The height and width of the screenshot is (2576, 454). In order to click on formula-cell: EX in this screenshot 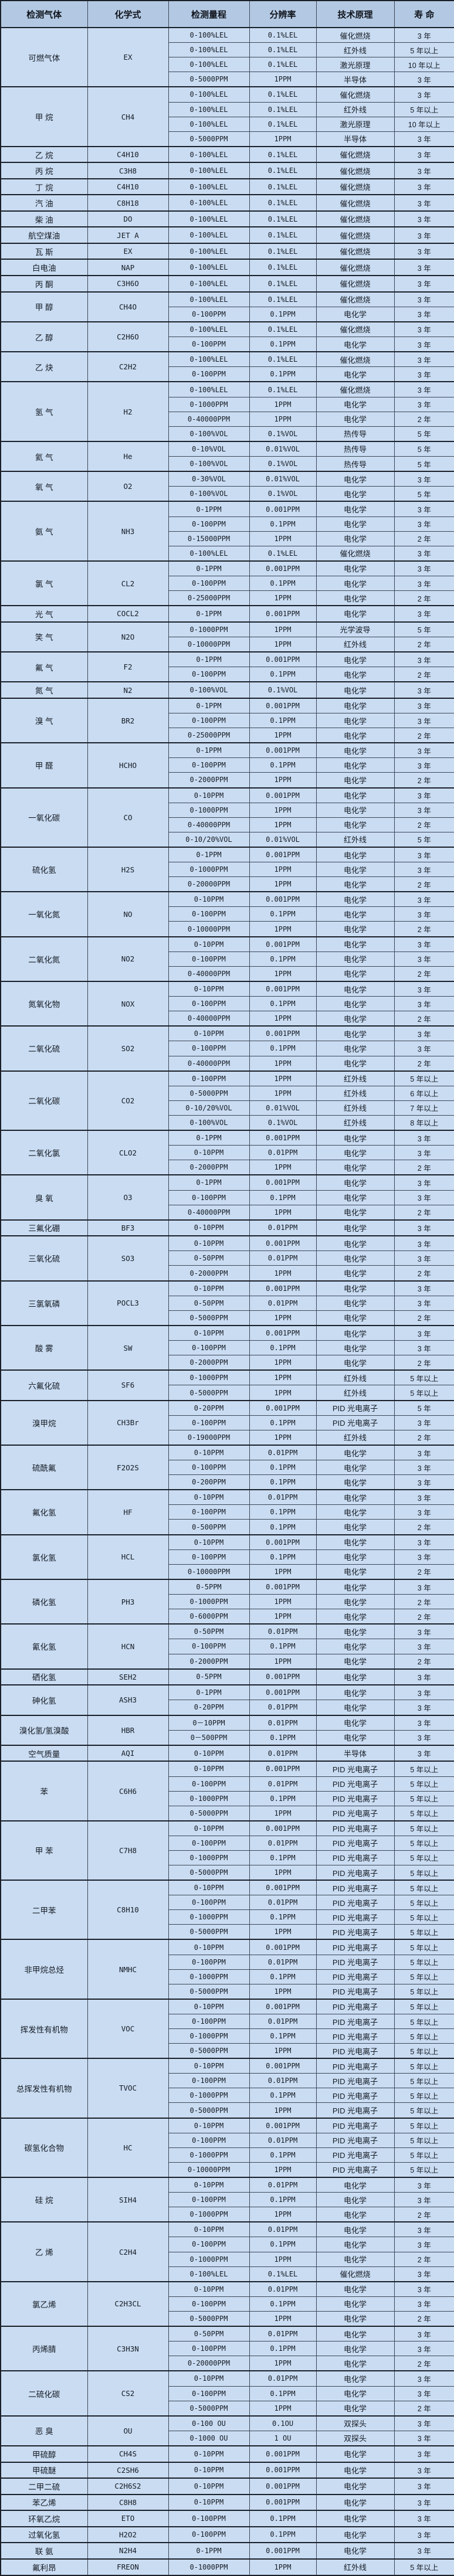, I will do `click(128, 57)`.